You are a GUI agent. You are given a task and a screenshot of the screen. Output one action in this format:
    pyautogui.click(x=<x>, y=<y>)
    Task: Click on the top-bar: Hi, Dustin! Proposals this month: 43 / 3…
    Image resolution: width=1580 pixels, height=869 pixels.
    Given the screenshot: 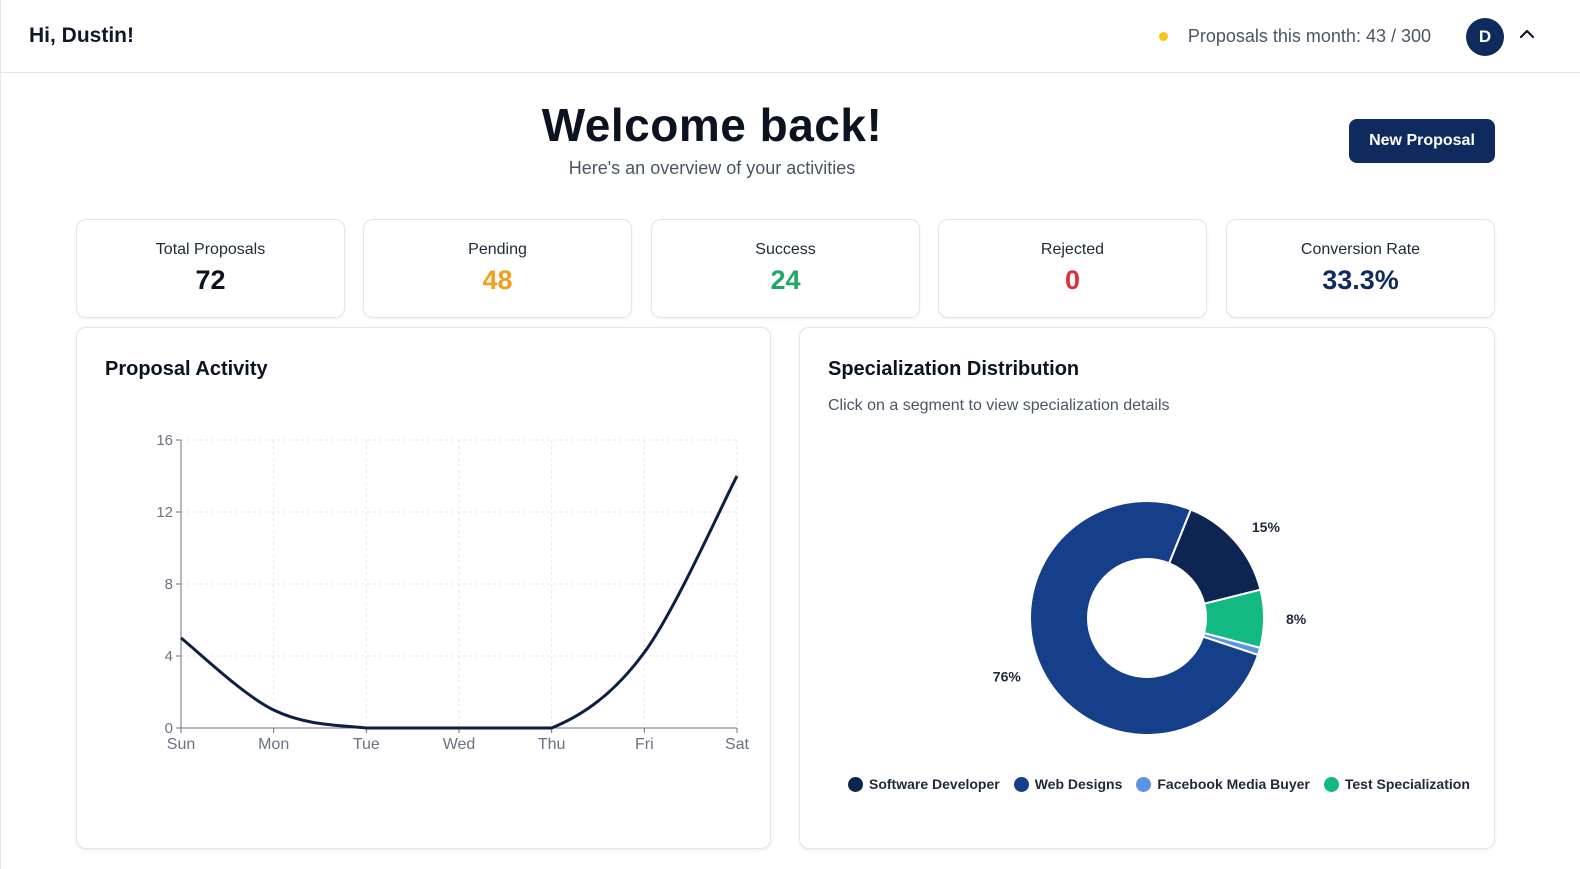 What is the action you would take?
    pyautogui.click(x=790, y=36)
    